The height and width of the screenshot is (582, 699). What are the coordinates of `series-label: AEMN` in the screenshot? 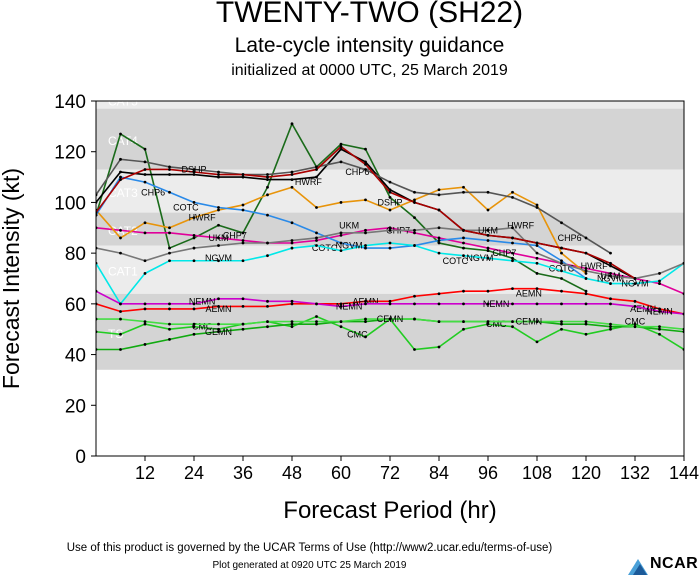 It's located at (218, 309).